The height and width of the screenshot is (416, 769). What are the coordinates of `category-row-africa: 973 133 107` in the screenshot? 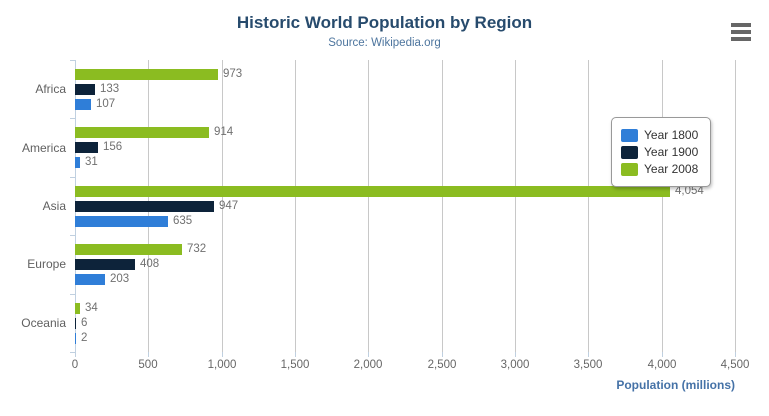 It's located at (405, 89).